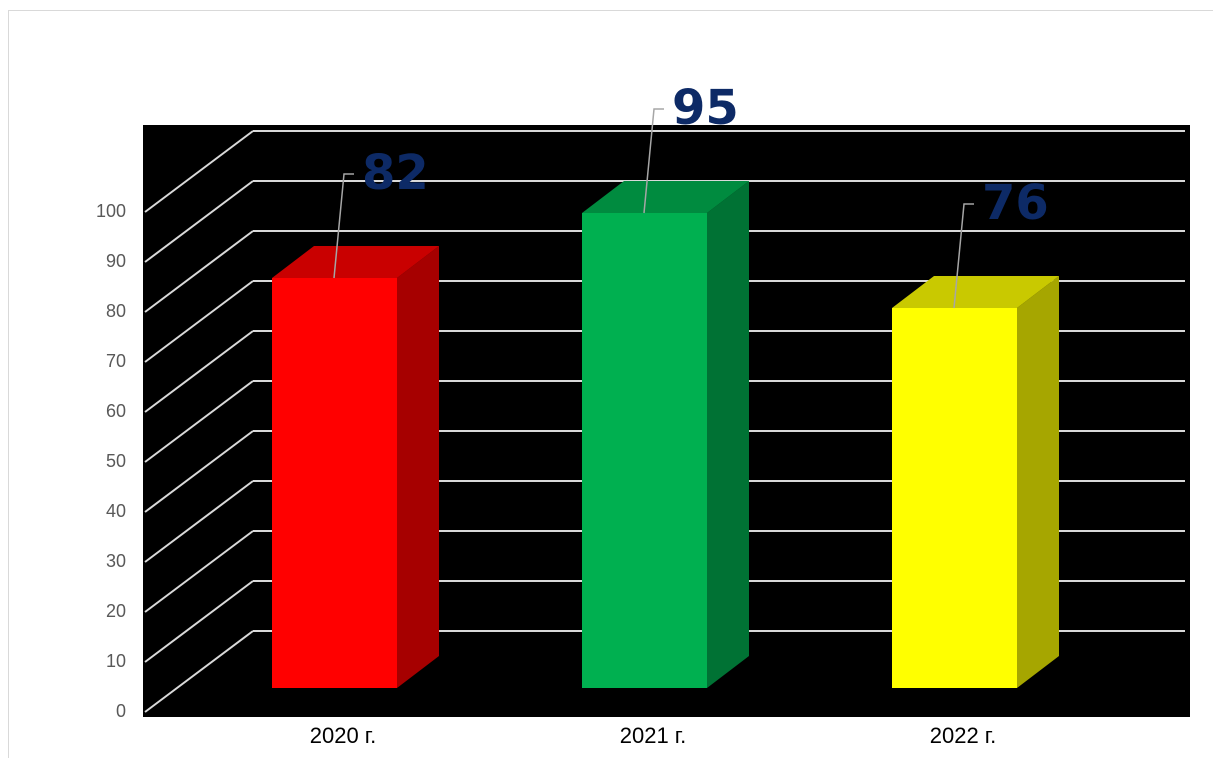 Image resolution: width=1213 pixels, height=758 pixels. I want to click on x-tick-label: 2022 г., so click(963, 735).